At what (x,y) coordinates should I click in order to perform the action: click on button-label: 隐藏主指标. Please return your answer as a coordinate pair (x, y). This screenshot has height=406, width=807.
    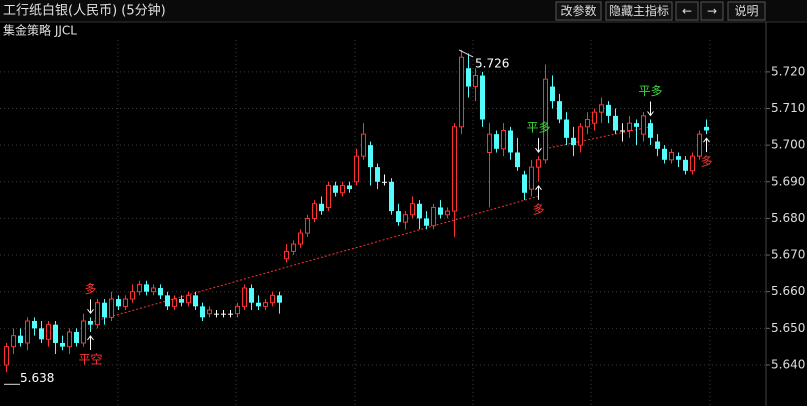
    Looking at the image, I should click on (639, 10).